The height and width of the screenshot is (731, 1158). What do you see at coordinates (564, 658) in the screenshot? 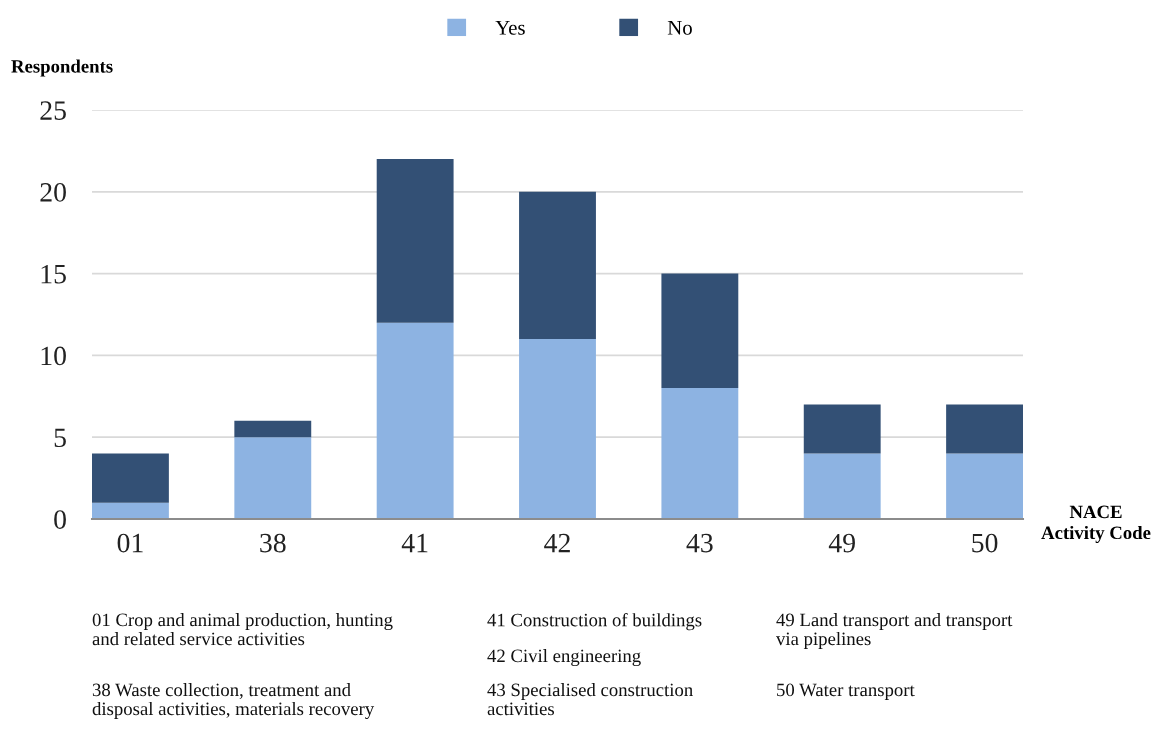
I see `text: 42 Civil engineering` at bounding box center [564, 658].